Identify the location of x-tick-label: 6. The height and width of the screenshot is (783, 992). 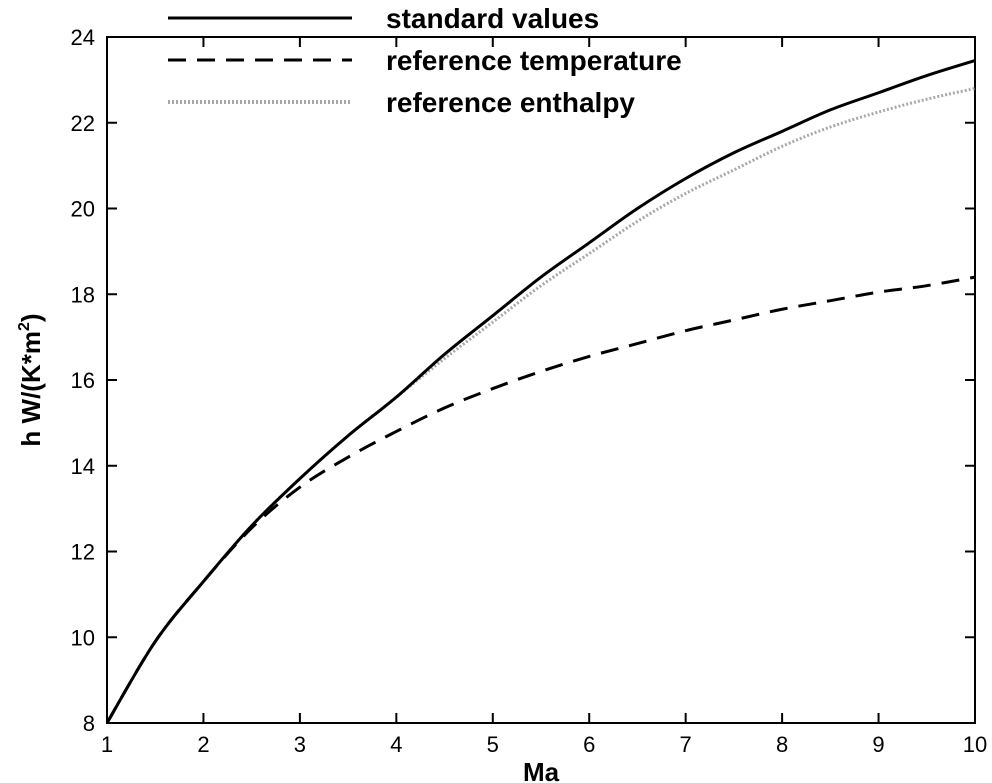
(589, 744).